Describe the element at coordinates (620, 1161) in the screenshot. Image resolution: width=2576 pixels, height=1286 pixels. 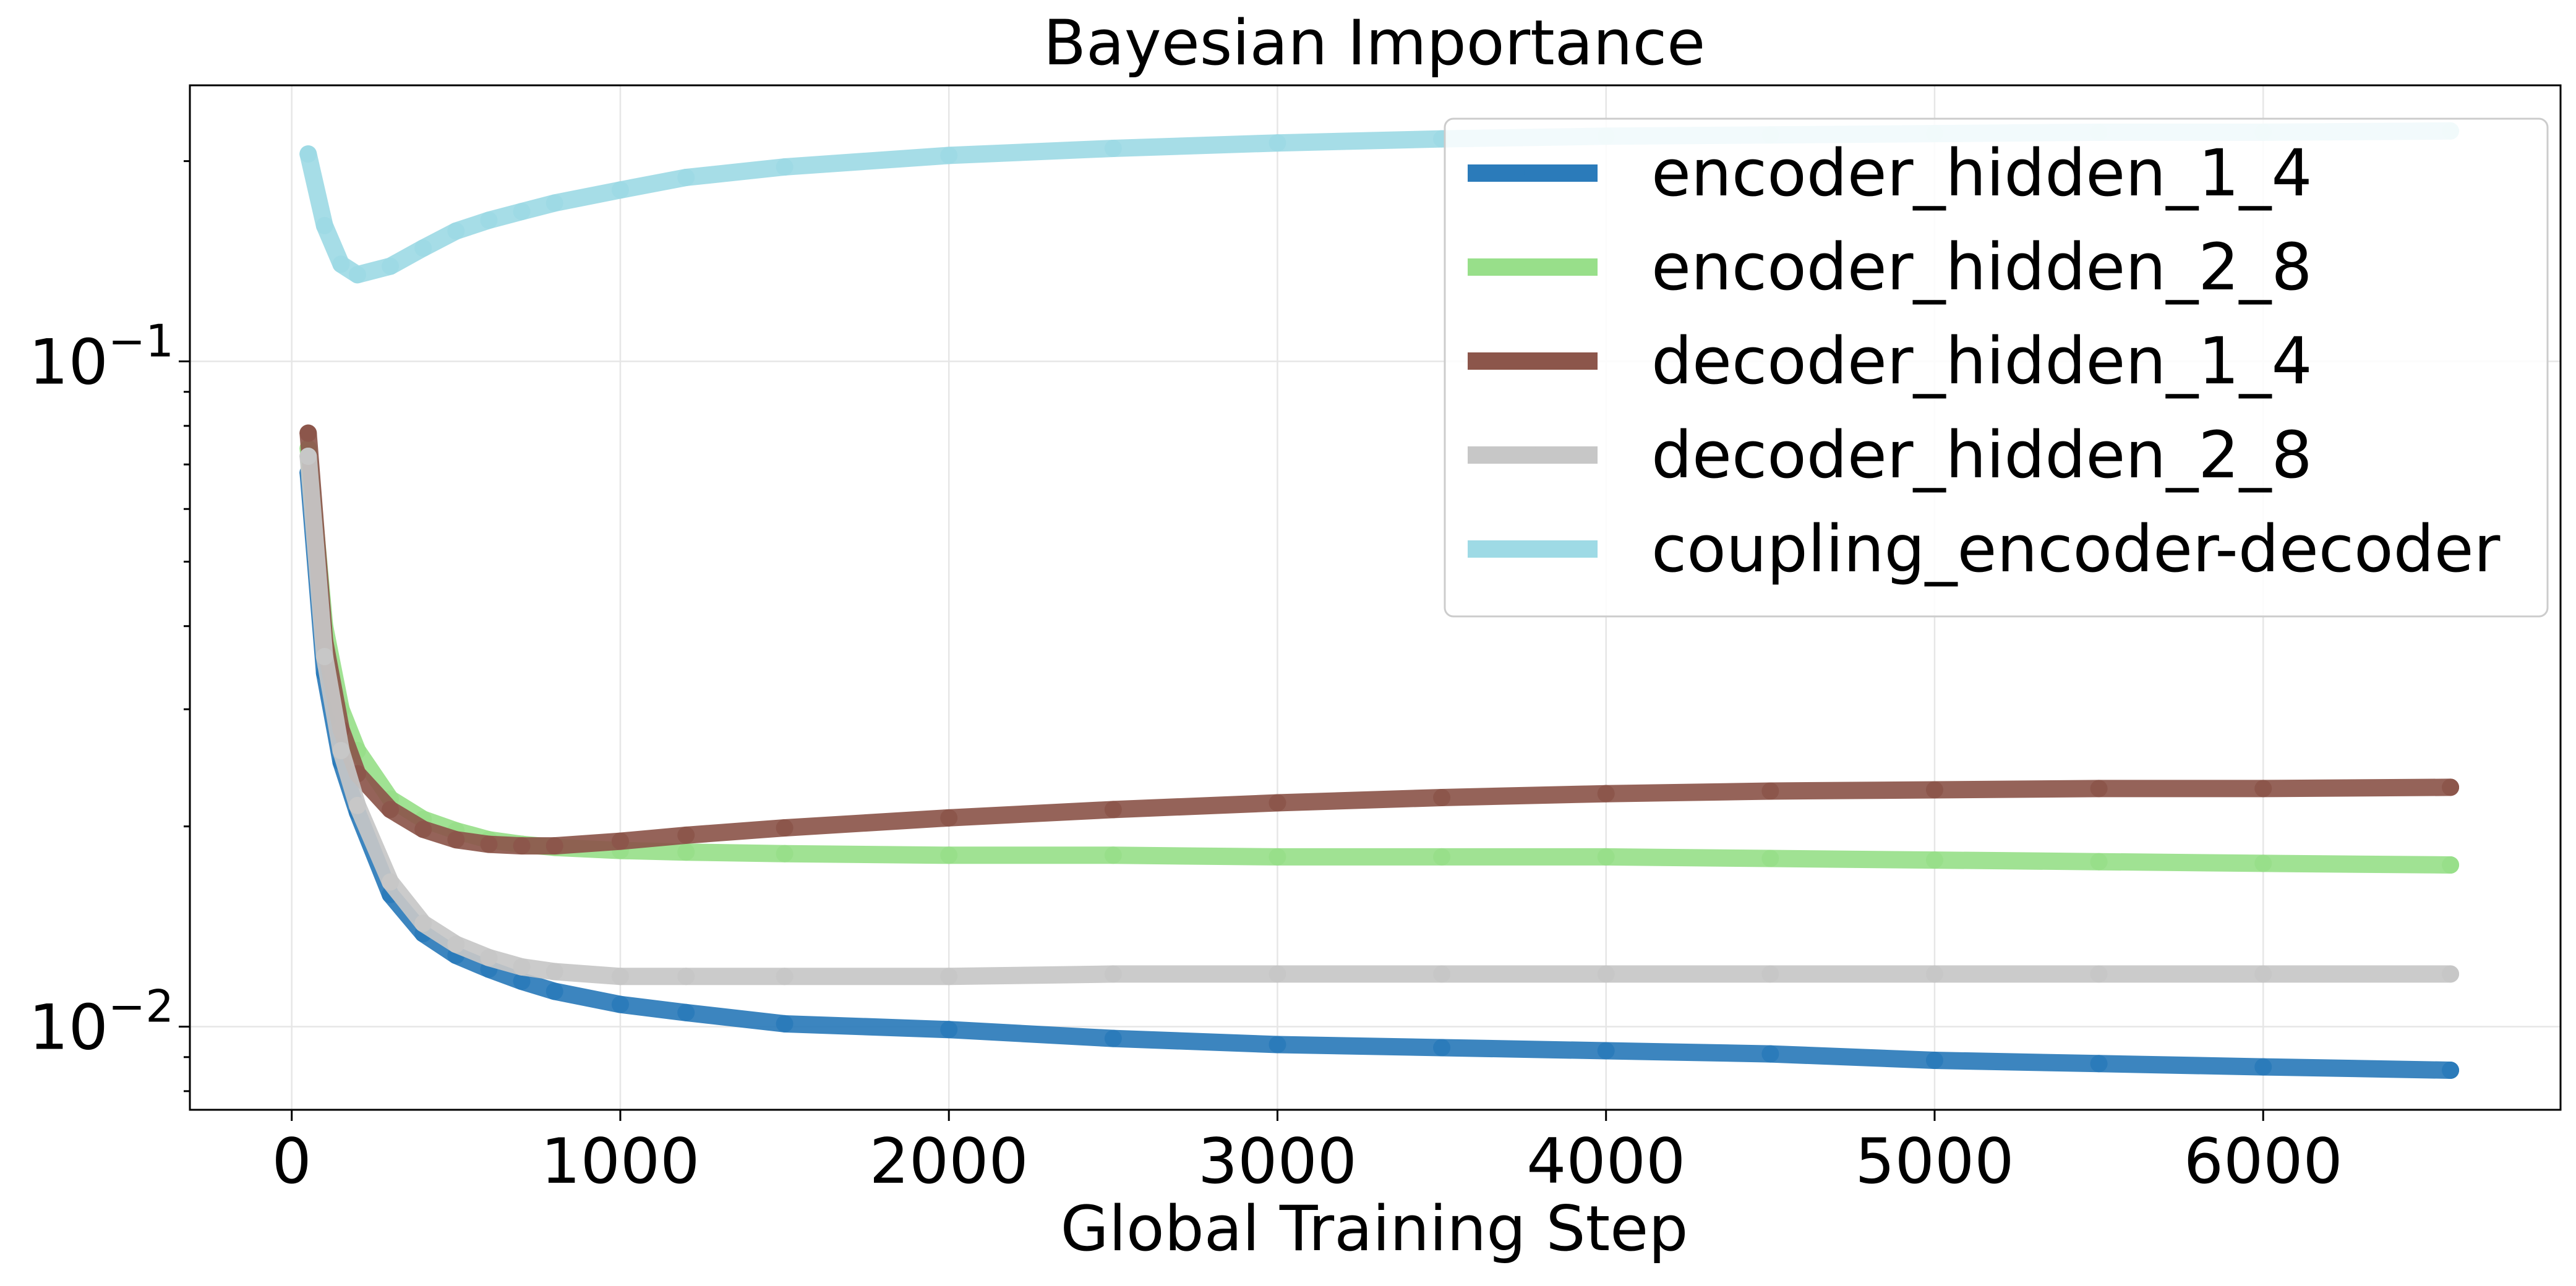
I see `x-tick-label: 1000` at that location.